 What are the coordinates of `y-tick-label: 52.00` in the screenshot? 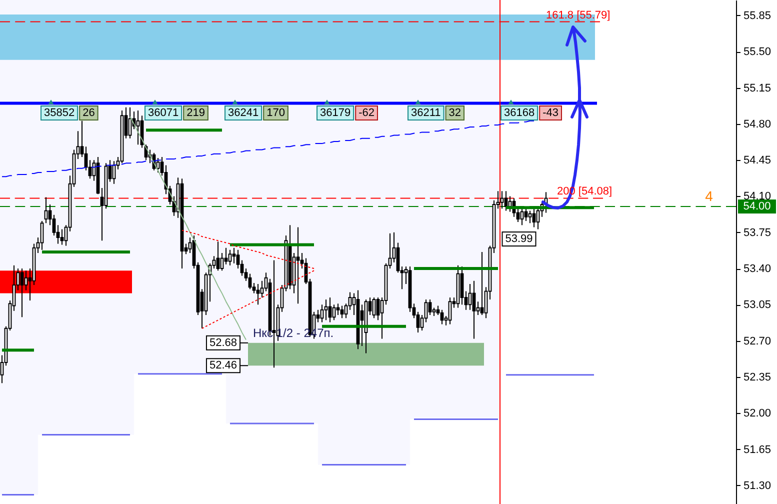 It's located at (758, 414).